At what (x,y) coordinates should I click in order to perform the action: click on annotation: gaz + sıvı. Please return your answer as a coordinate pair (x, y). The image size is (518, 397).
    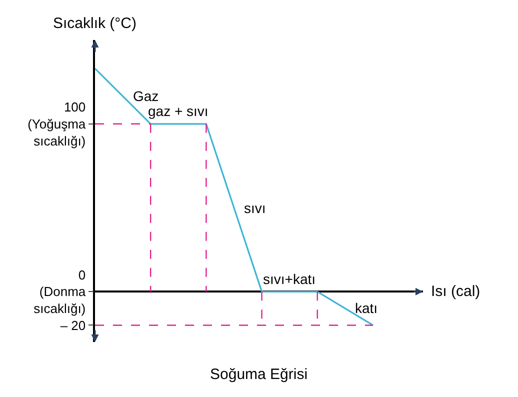
    Looking at the image, I should click on (178, 111).